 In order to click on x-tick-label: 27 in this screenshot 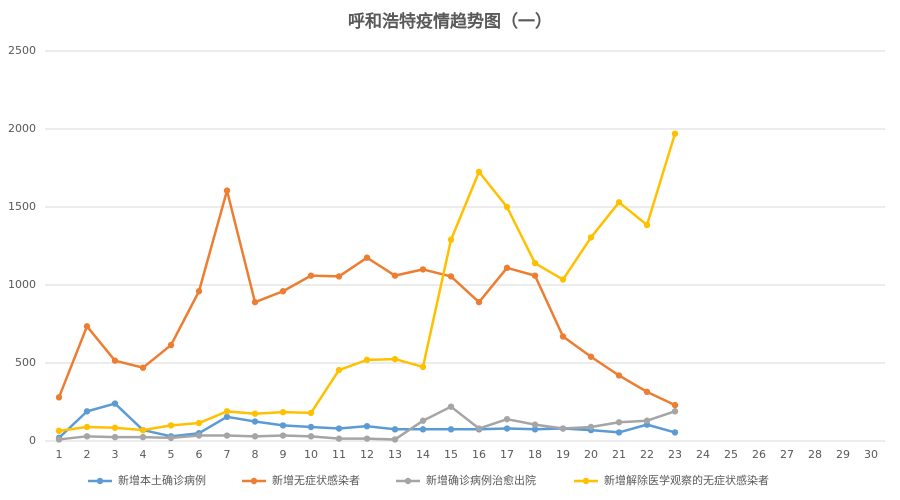, I will do `click(787, 454)`.